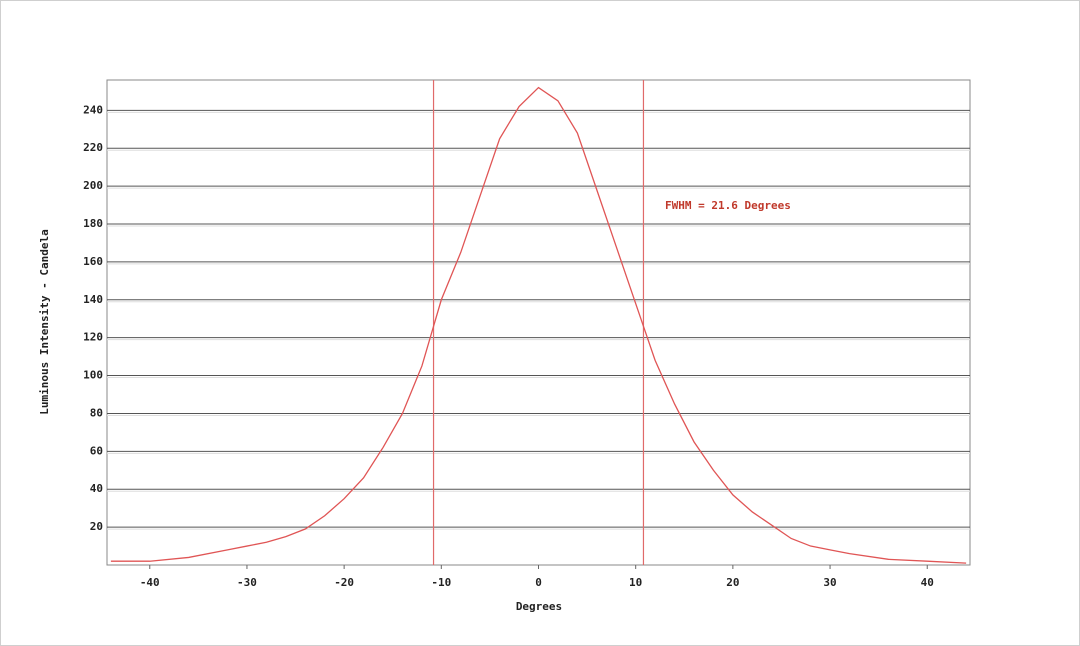  What do you see at coordinates (150, 582) in the screenshot?
I see `x-tick-label: -40` at bounding box center [150, 582].